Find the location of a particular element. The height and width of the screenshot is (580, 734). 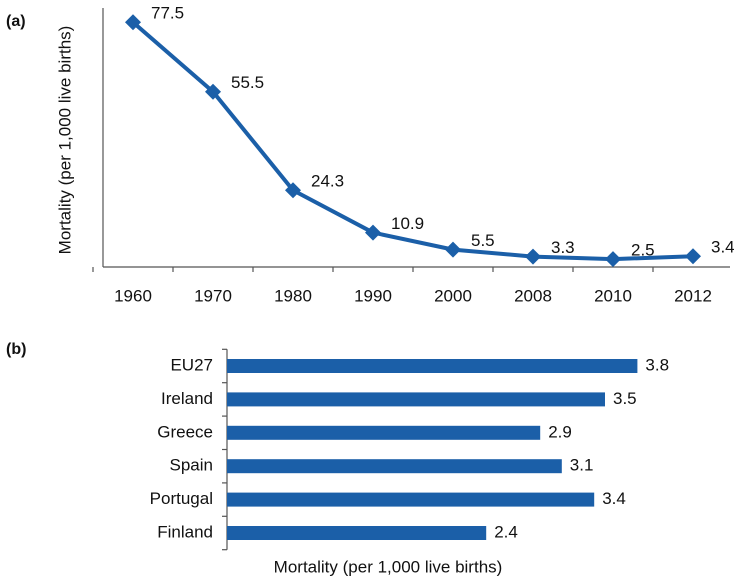

x-tick-label: 1970 is located at coordinates (213, 295).